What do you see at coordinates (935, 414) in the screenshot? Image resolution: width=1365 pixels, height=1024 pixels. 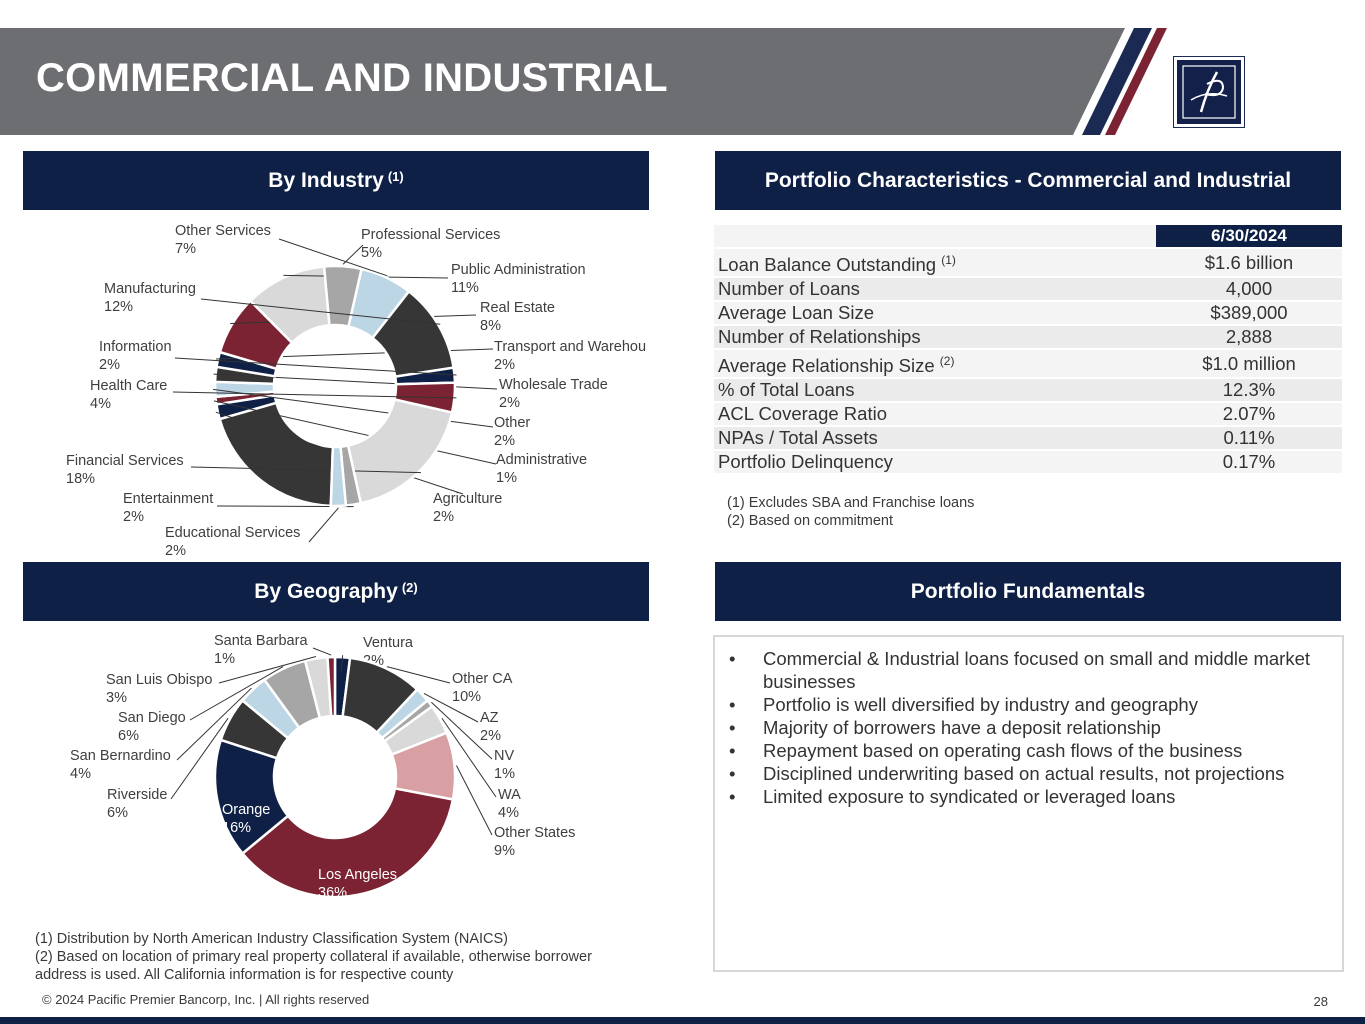 I see `row-label-cell: ACL Coverage Ratio` at bounding box center [935, 414].